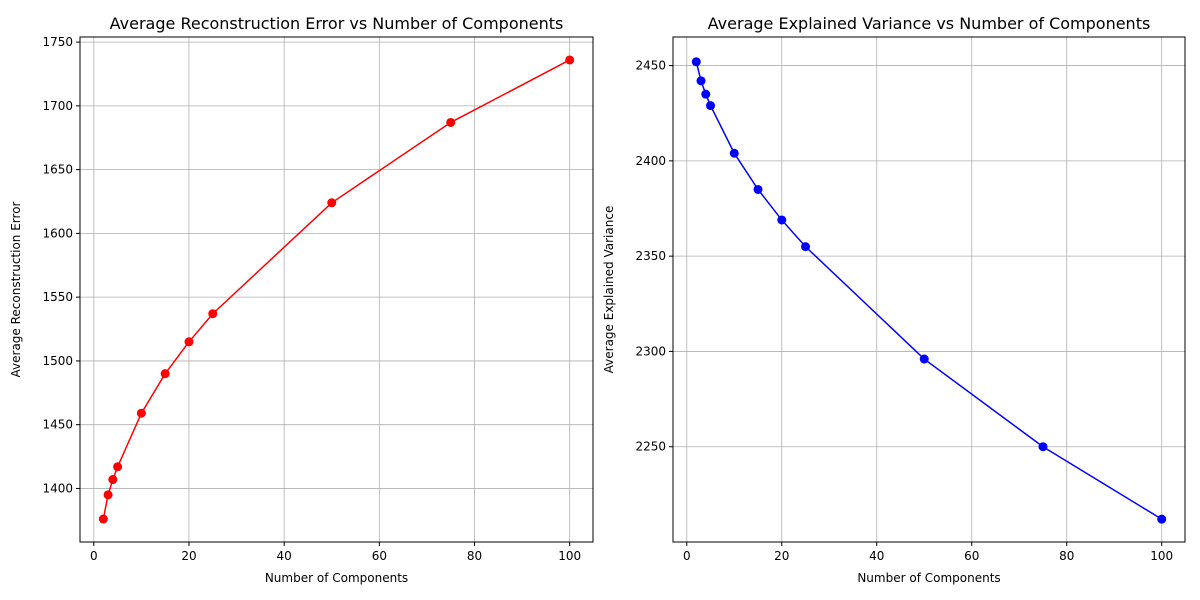 The image size is (1200, 600). I want to click on y-tick-label: 1500, so click(57, 361).